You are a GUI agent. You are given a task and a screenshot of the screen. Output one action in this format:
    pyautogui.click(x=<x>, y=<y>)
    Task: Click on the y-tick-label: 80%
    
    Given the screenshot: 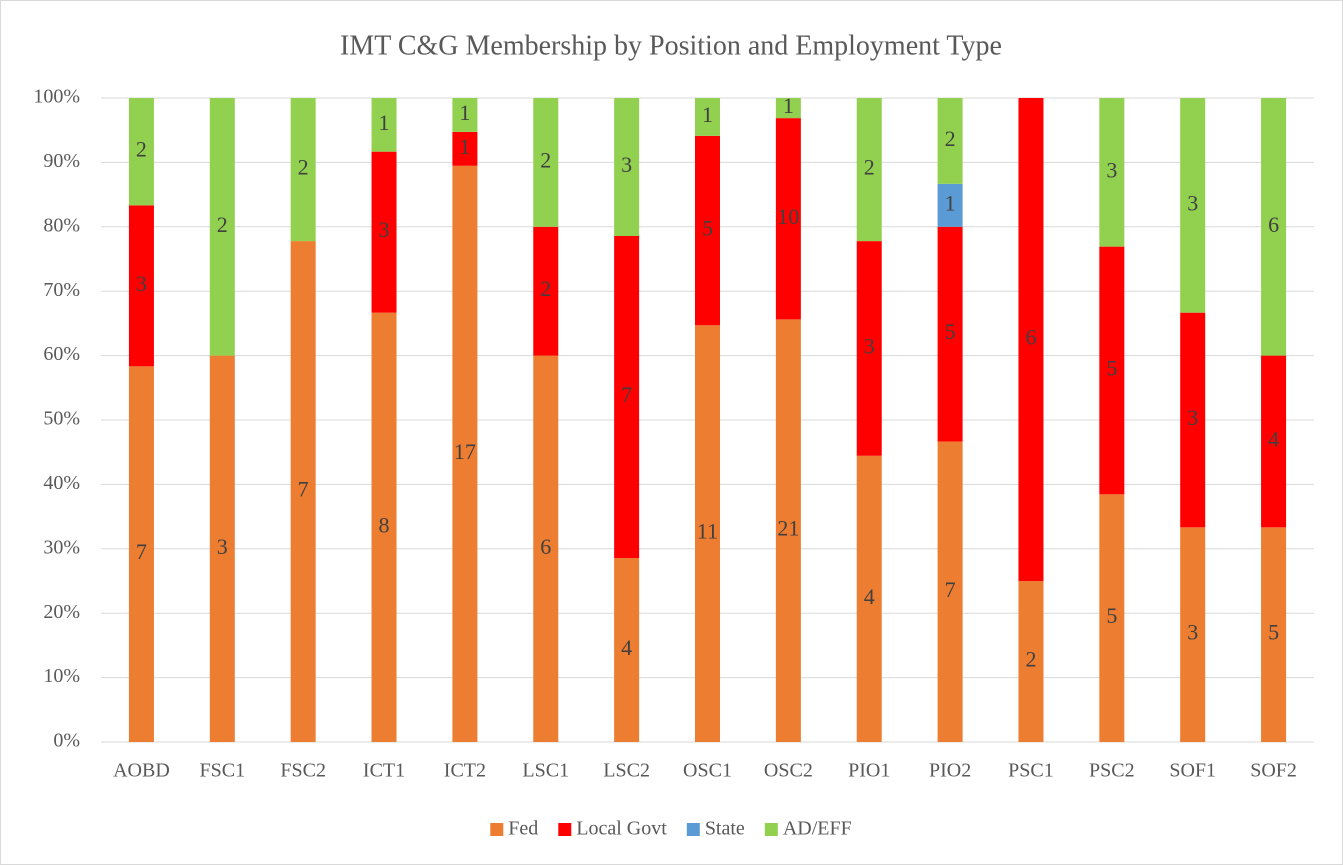 What is the action you would take?
    pyautogui.click(x=61, y=225)
    